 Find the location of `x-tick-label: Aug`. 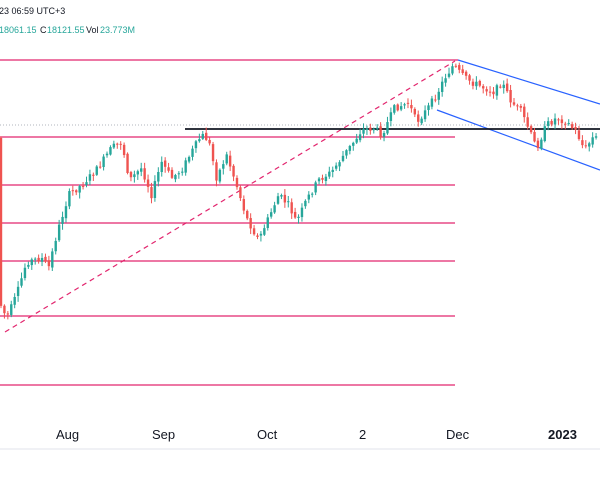

x-tick-label: Aug is located at coordinates (67, 434).